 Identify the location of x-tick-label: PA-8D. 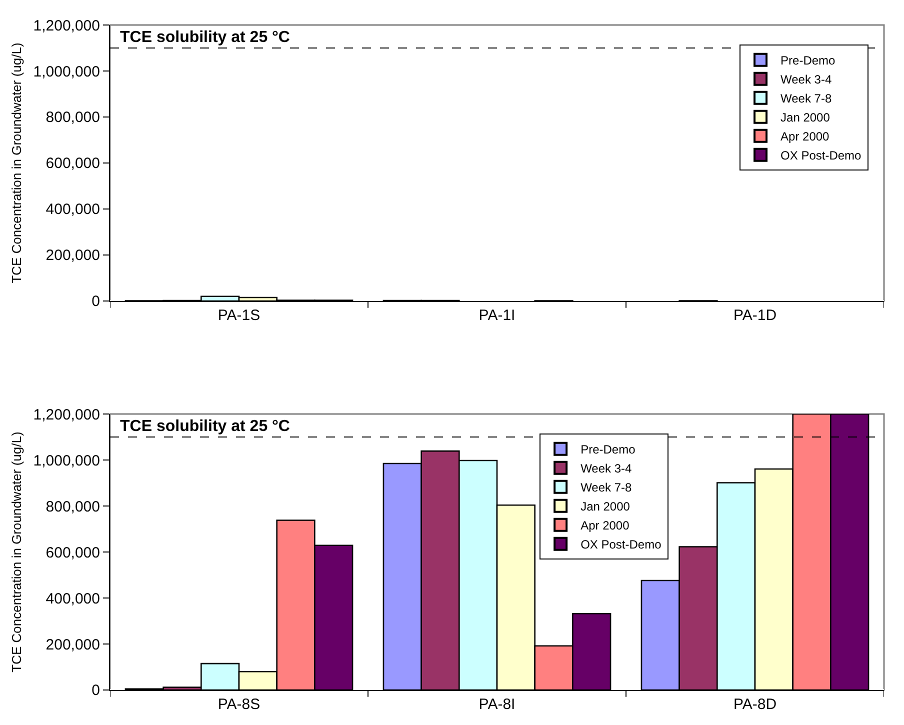
(755, 704).